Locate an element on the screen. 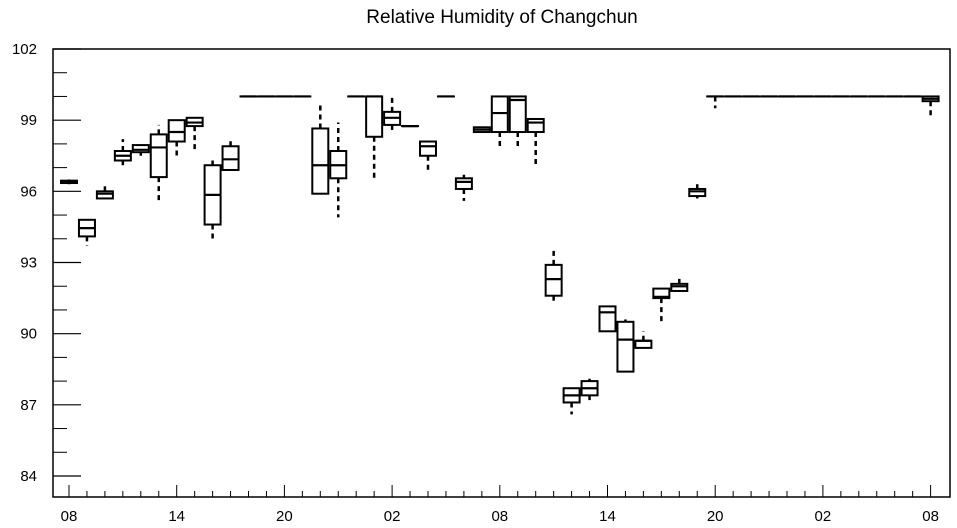  y-tick-label: 93 is located at coordinates (28, 263).